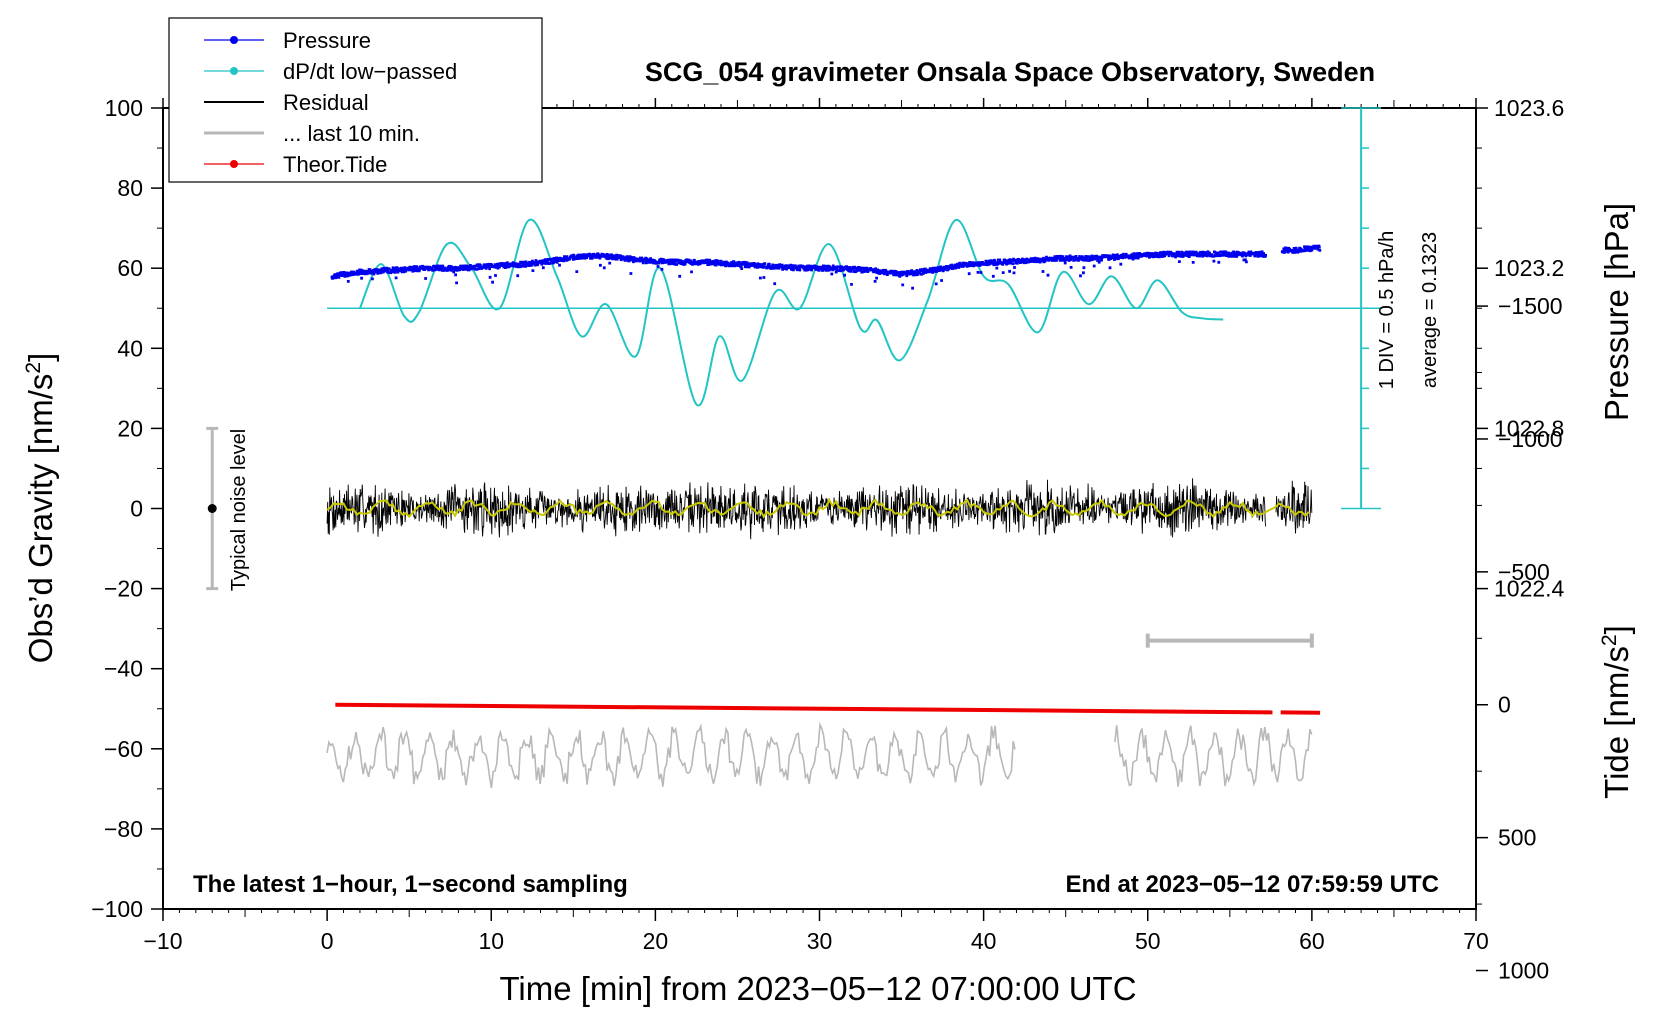 The height and width of the screenshot is (1020, 1660). What do you see at coordinates (1529, 108) in the screenshot?
I see `pressure-tick-label: 1023.6` at bounding box center [1529, 108].